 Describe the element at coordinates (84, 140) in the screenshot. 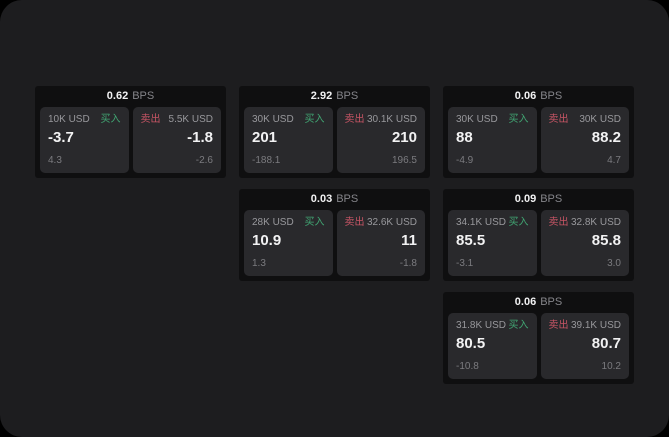

I see `buy-panel: 10K USD 买入 -3.7 4.3` at that location.